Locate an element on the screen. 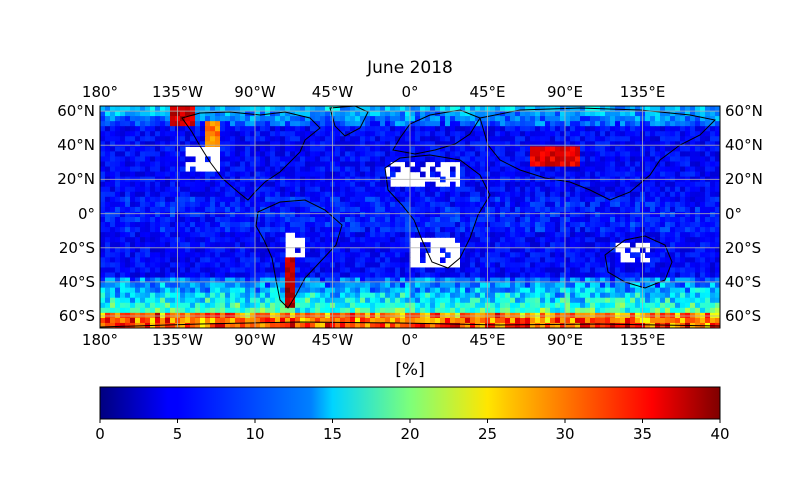  colorbar-tick-label: 35 is located at coordinates (642, 434).